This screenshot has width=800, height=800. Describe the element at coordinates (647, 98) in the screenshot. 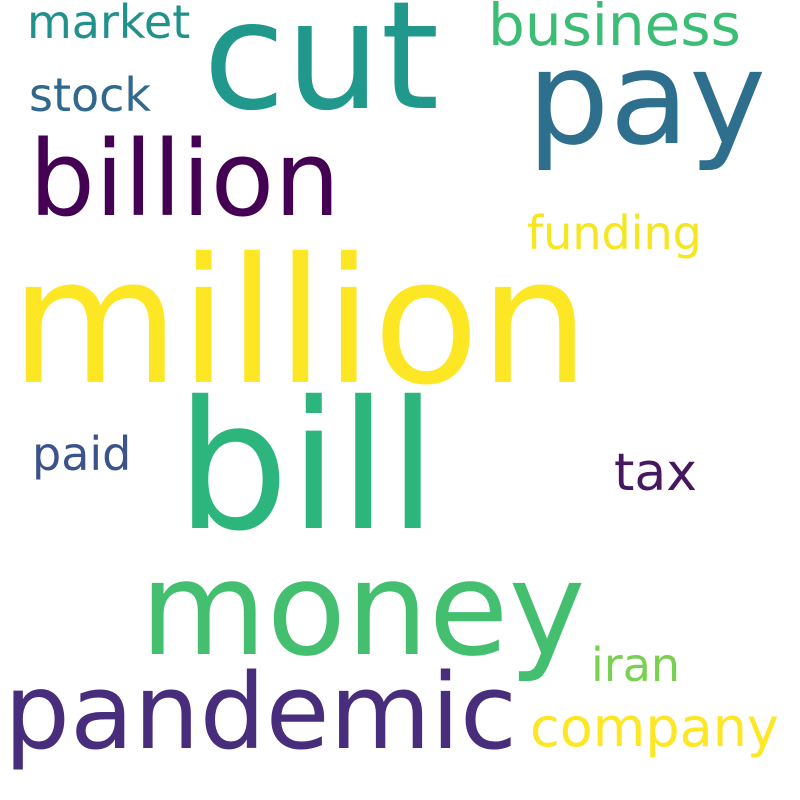

I see `word-pay: pay` at that location.